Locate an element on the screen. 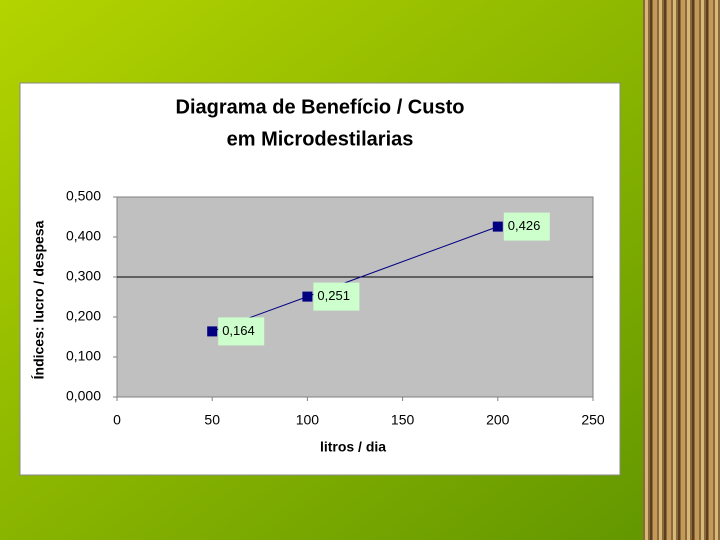 Image resolution: width=720 pixels, height=545 pixels. y-tick-label: 0,400 is located at coordinates (83, 236).